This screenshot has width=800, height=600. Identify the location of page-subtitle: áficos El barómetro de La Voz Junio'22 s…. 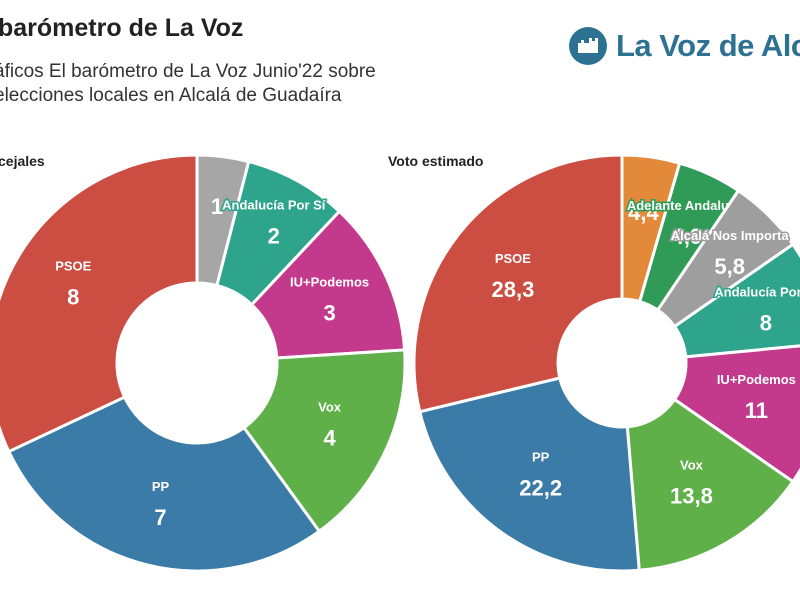
(188, 83).